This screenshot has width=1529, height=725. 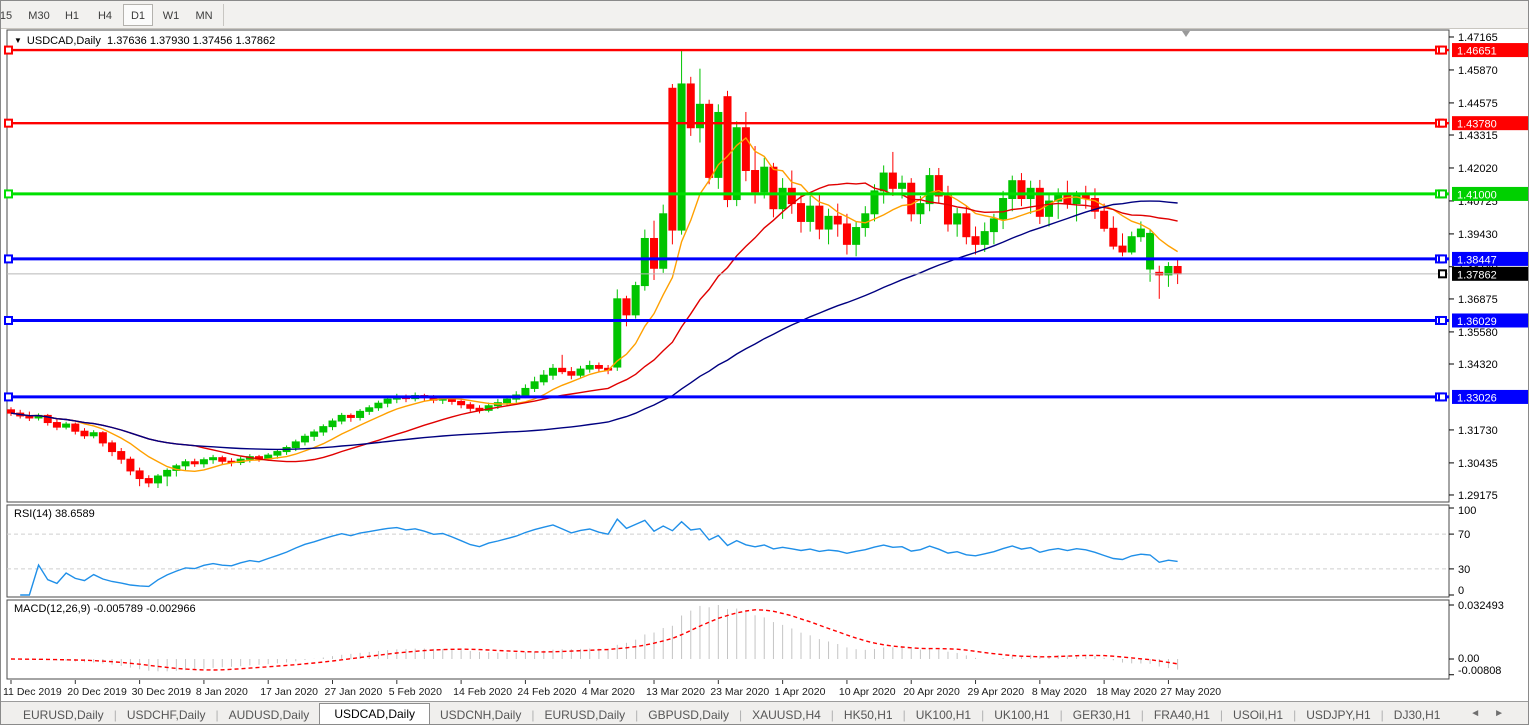 What do you see at coordinates (482, 692) in the screenshot?
I see `svg-text: 14 Feb 2020` at bounding box center [482, 692].